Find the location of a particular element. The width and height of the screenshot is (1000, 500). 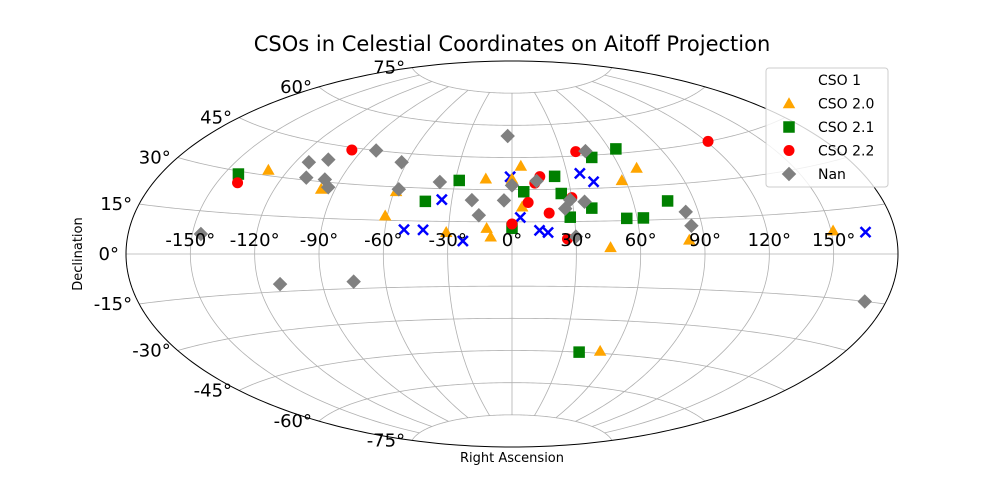

legend-label: CSO 2.2 is located at coordinates (846, 152).